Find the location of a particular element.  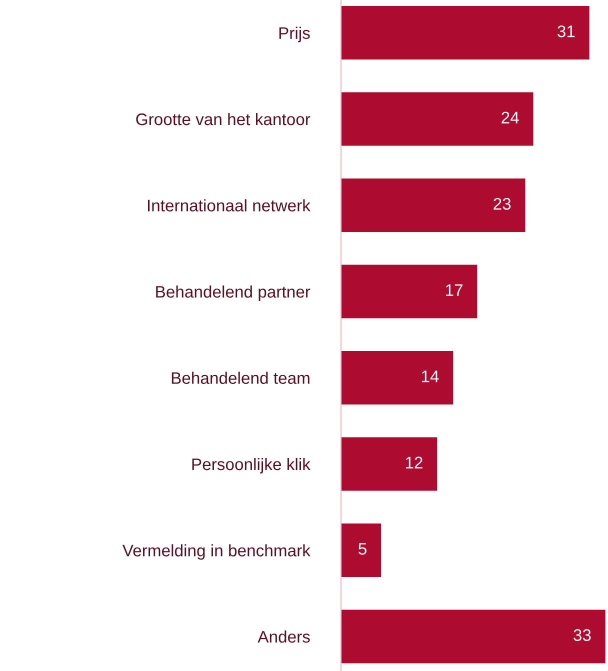

data-label: 31 is located at coordinates (566, 31).